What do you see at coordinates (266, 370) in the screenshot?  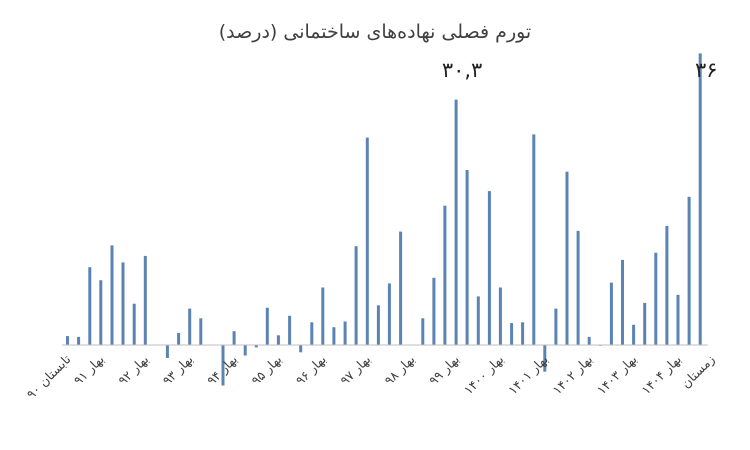 I see `x-tick-label-5: بهار ۹۵` at bounding box center [266, 370].